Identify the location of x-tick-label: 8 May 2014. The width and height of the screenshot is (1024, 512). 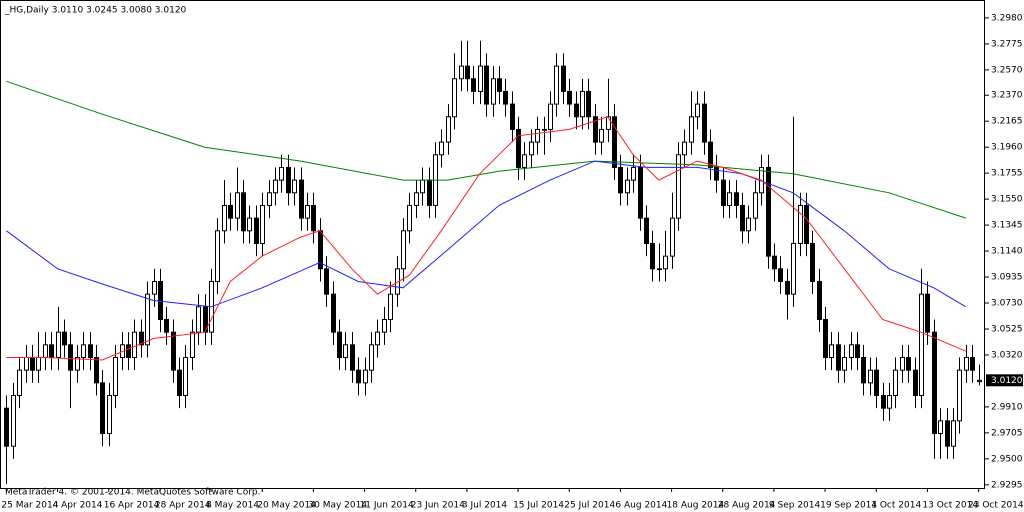
(232, 506).